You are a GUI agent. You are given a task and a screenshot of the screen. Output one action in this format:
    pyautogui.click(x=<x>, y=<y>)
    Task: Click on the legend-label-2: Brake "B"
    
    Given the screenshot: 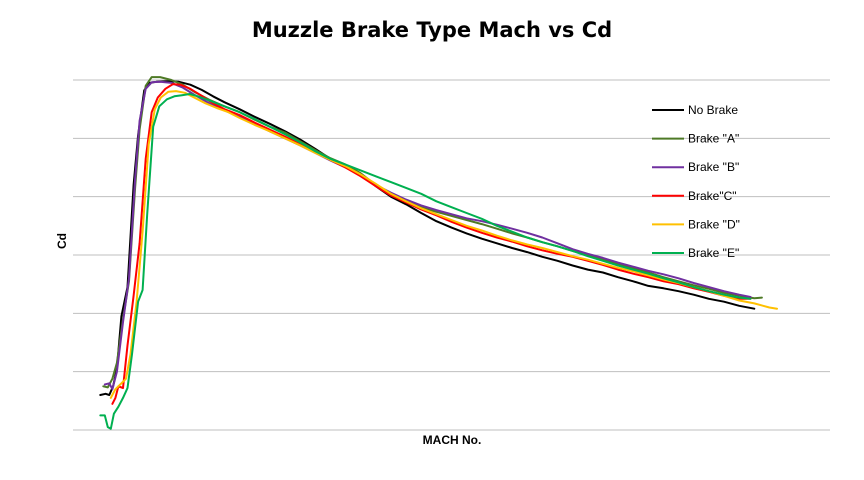 What is the action you would take?
    pyautogui.click(x=713, y=167)
    